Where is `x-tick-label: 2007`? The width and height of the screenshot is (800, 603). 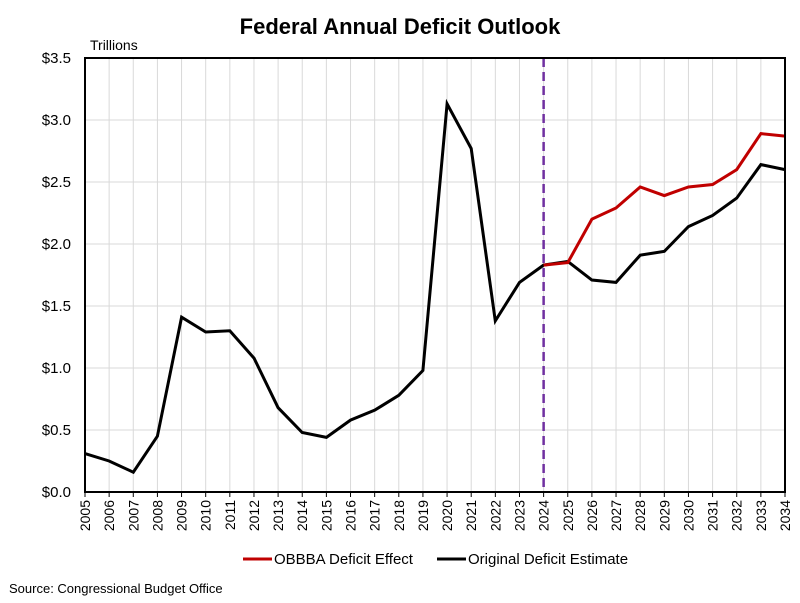 x-tick-label: 2007 is located at coordinates (133, 515).